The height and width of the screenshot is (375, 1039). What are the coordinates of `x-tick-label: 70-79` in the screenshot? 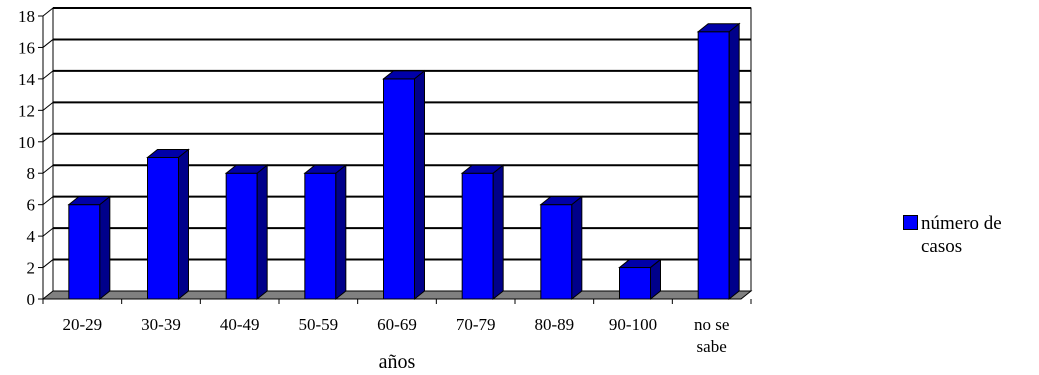 It's located at (476, 324).